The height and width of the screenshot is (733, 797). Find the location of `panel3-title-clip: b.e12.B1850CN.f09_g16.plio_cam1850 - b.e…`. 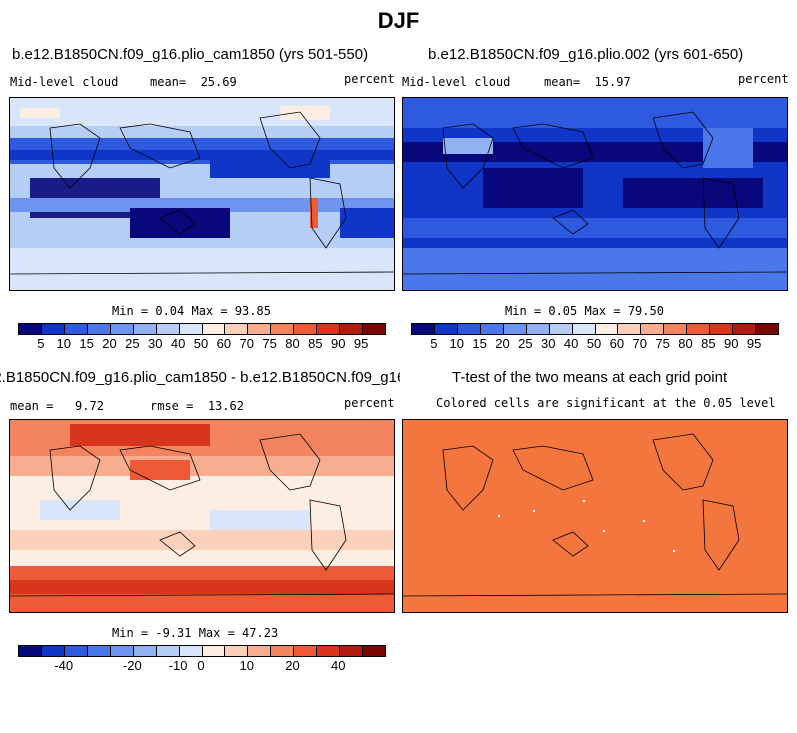

panel3-title-clip: b.e12.B1850CN.f09_g16.plio_cam1850 - b.e… is located at coordinates (200, 379).